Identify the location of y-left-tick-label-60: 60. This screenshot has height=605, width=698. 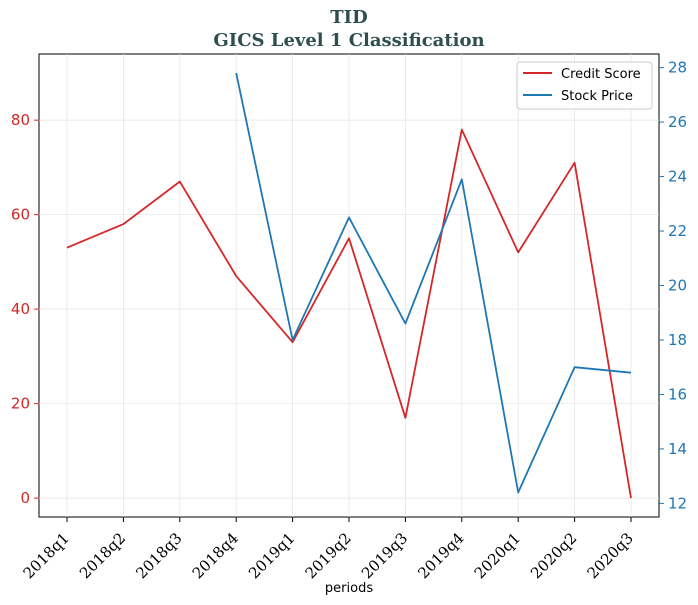
(20, 215).